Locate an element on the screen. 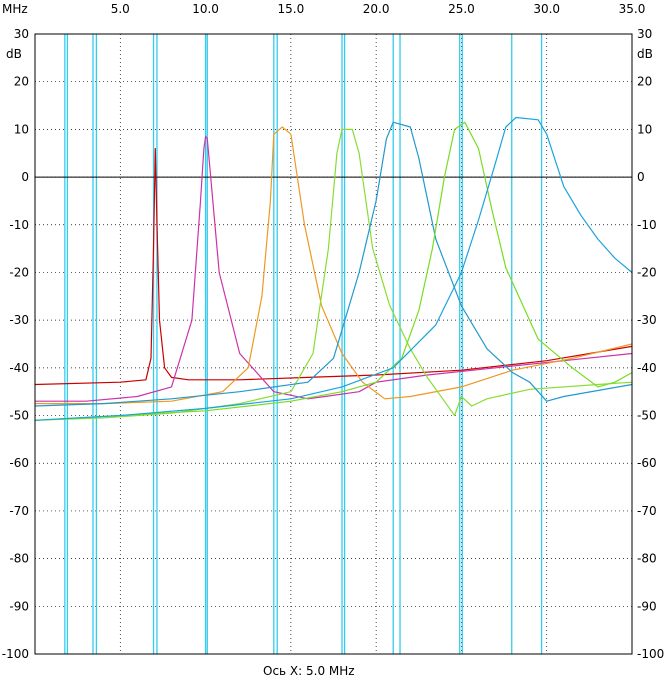 This screenshot has width=667, height=695. y-tick-label-left: -70 is located at coordinates (19, 511).